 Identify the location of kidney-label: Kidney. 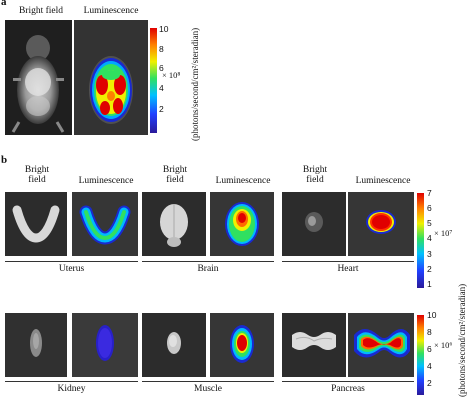
(71, 389).